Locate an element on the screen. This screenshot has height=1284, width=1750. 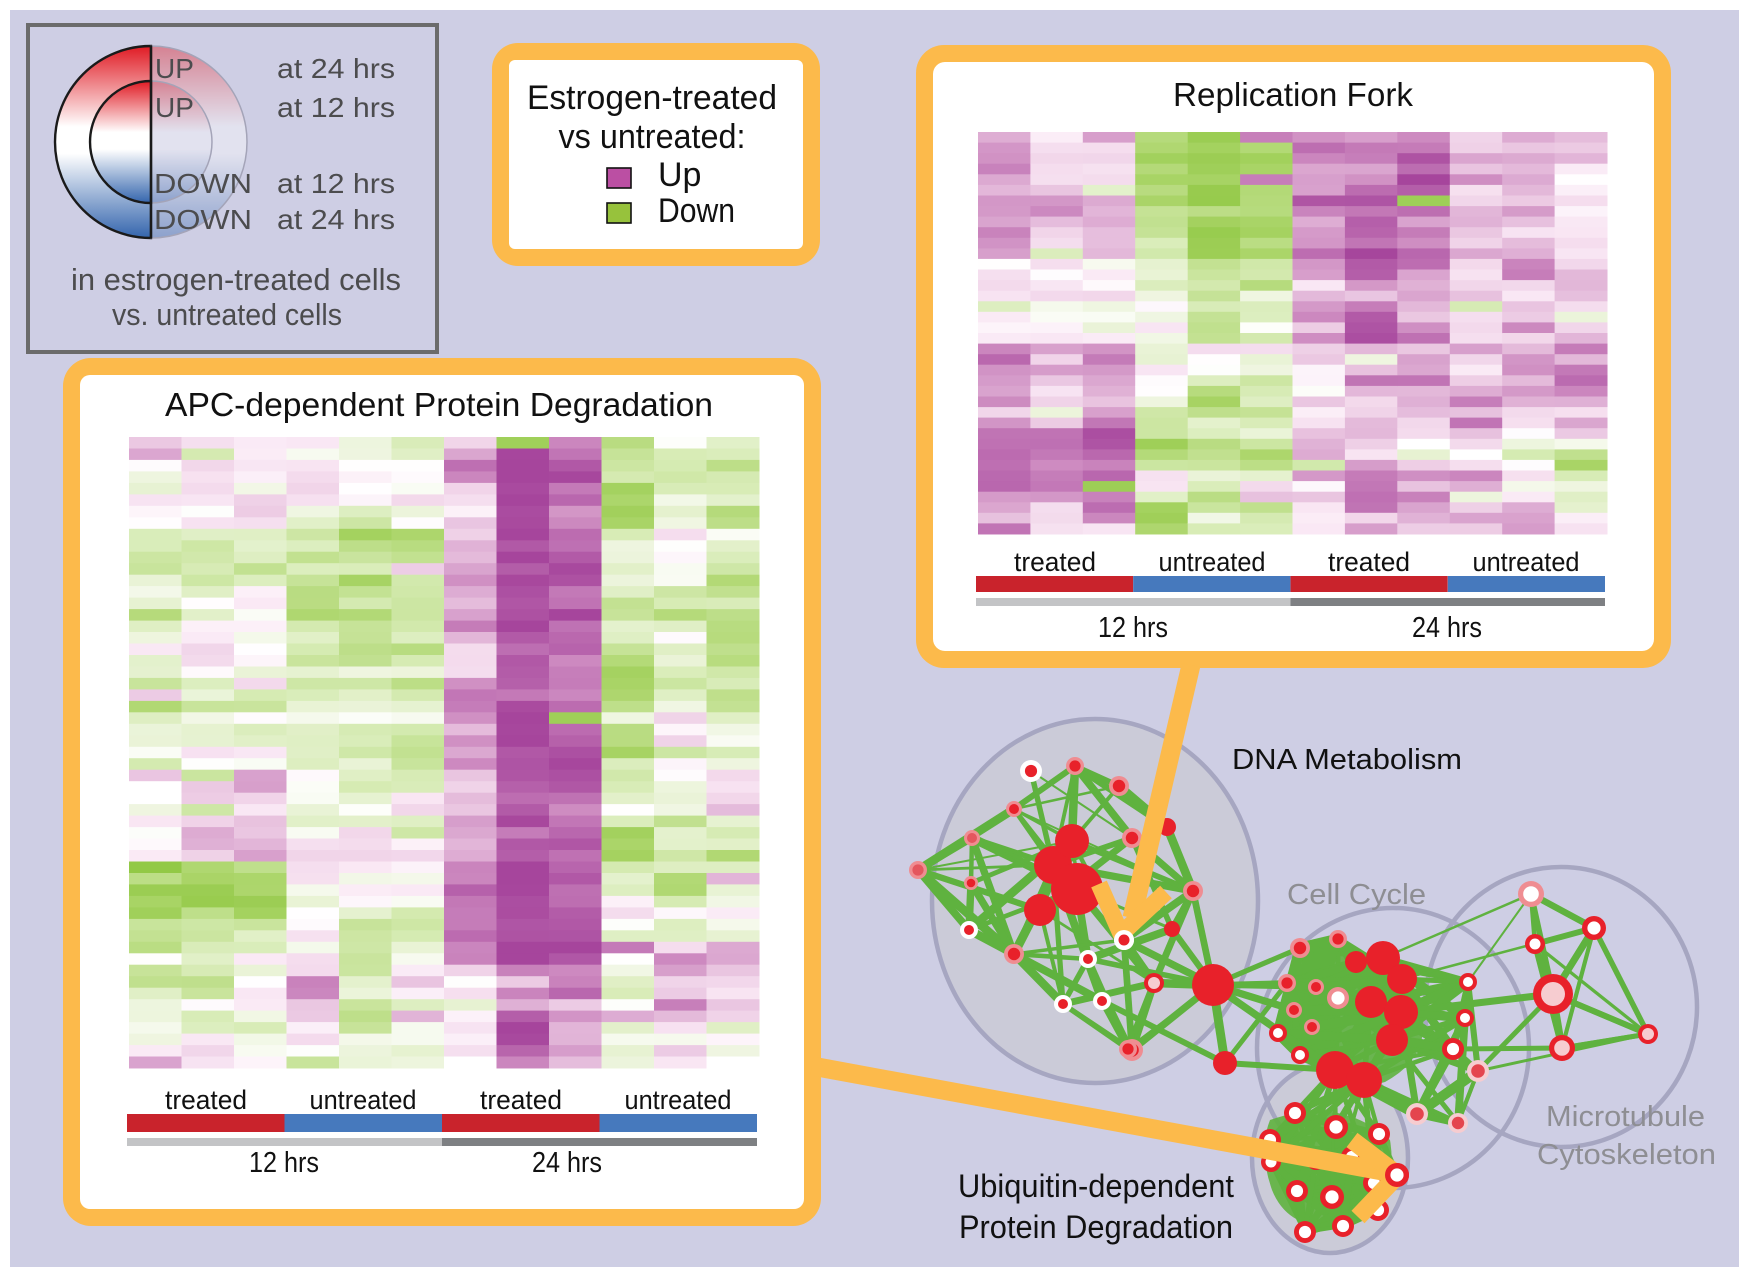
svg-text: Estrogen-treated is located at coordinates (652, 98).